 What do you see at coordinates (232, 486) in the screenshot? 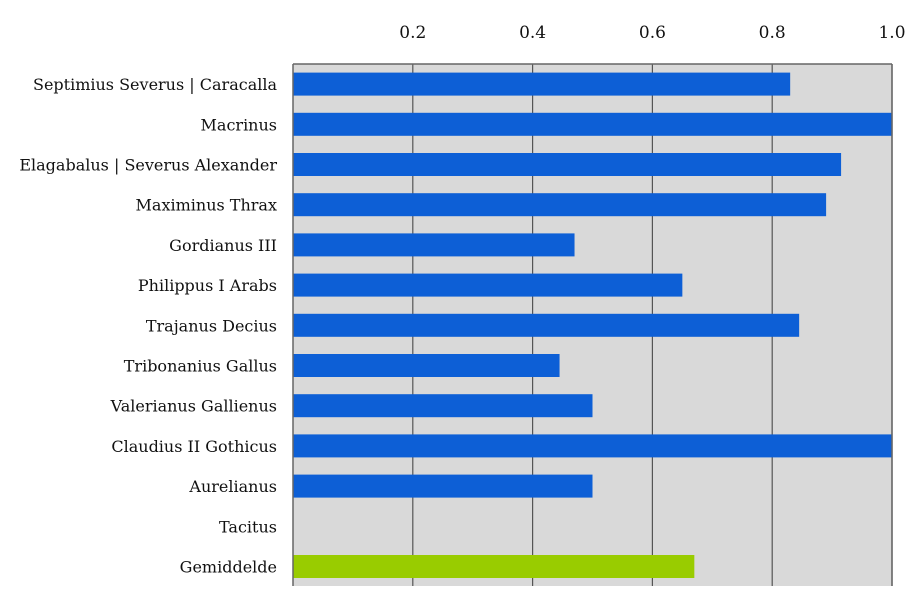
I see `category-label-10: Aurelianus` at bounding box center [232, 486].